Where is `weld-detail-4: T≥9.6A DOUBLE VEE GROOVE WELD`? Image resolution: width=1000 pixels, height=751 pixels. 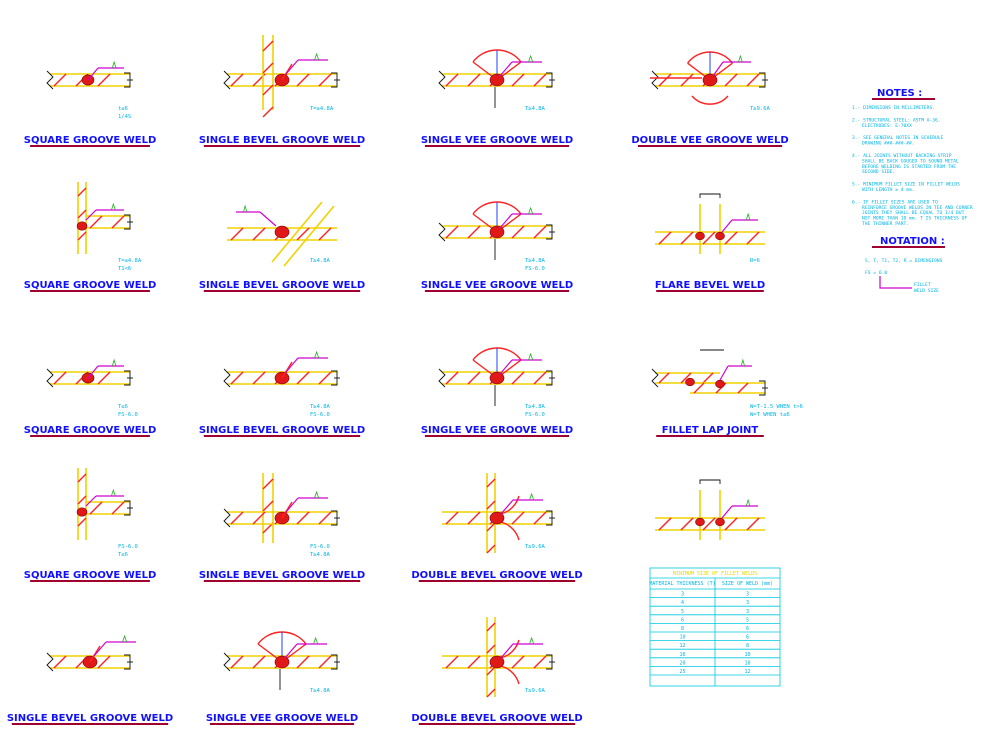
weld-detail-4: T≥9.6A DOUBLE VEE GROOVE WELD is located at coordinates (710, 99).